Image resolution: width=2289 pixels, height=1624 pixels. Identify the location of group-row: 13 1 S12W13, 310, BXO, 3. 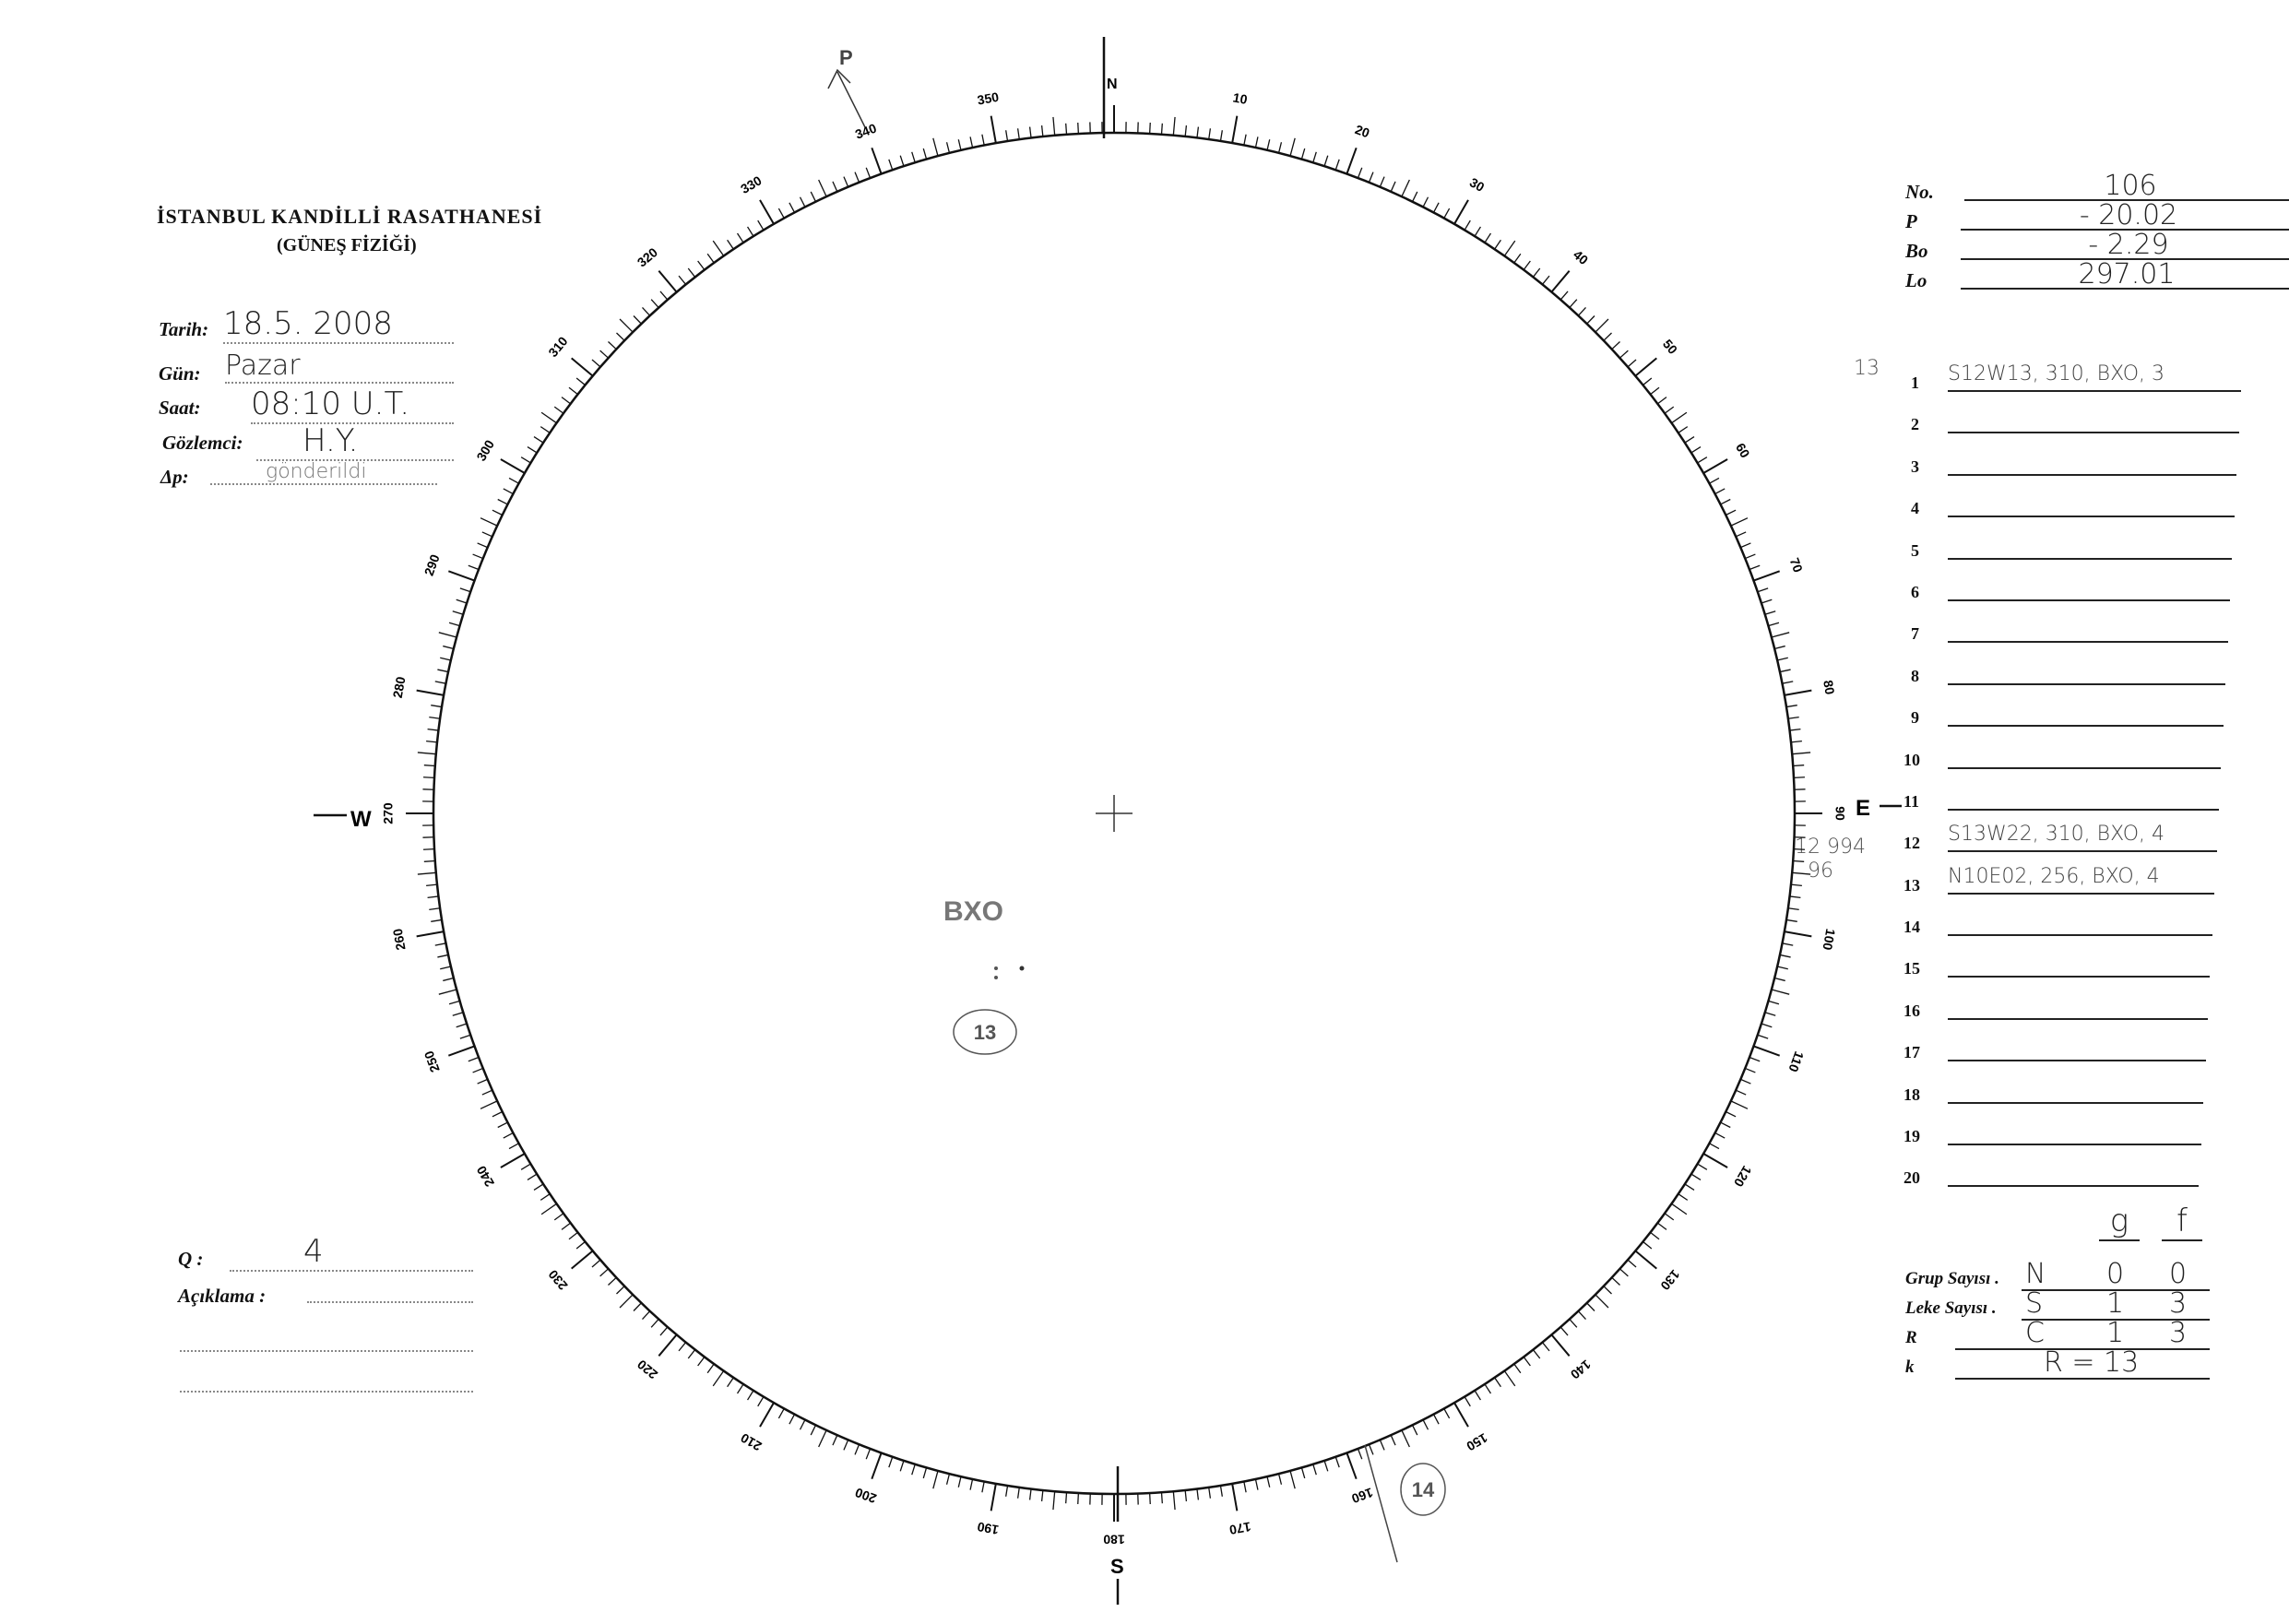
(2038, 386).